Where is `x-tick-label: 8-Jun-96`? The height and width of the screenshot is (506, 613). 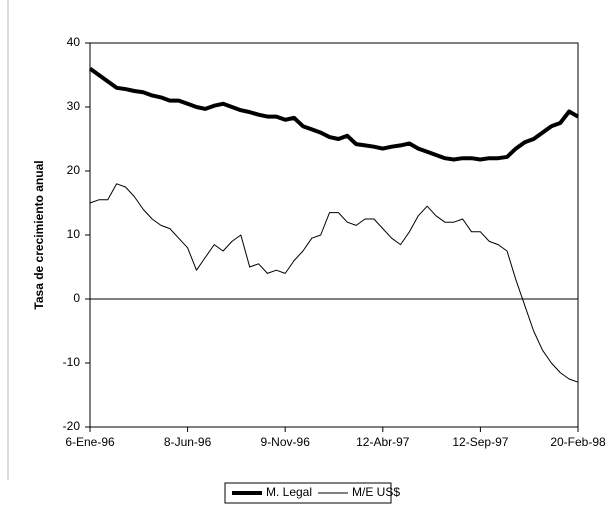
x-tick-label: 8-Jun-96 is located at coordinates (188, 442).